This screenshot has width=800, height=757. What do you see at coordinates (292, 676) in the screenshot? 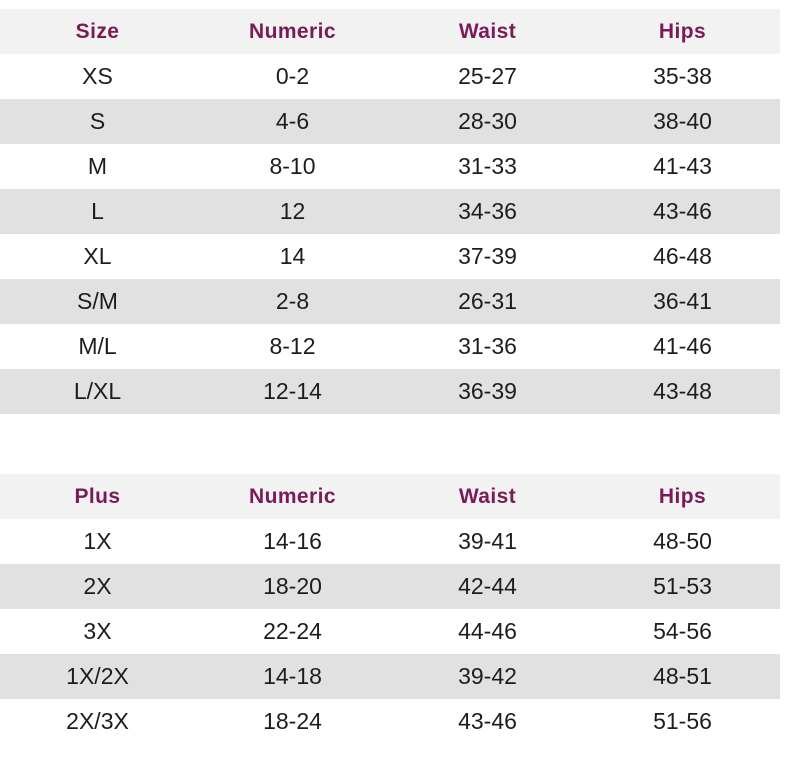
I see `table-cell: 14-18` at bounding box center [292, 676].